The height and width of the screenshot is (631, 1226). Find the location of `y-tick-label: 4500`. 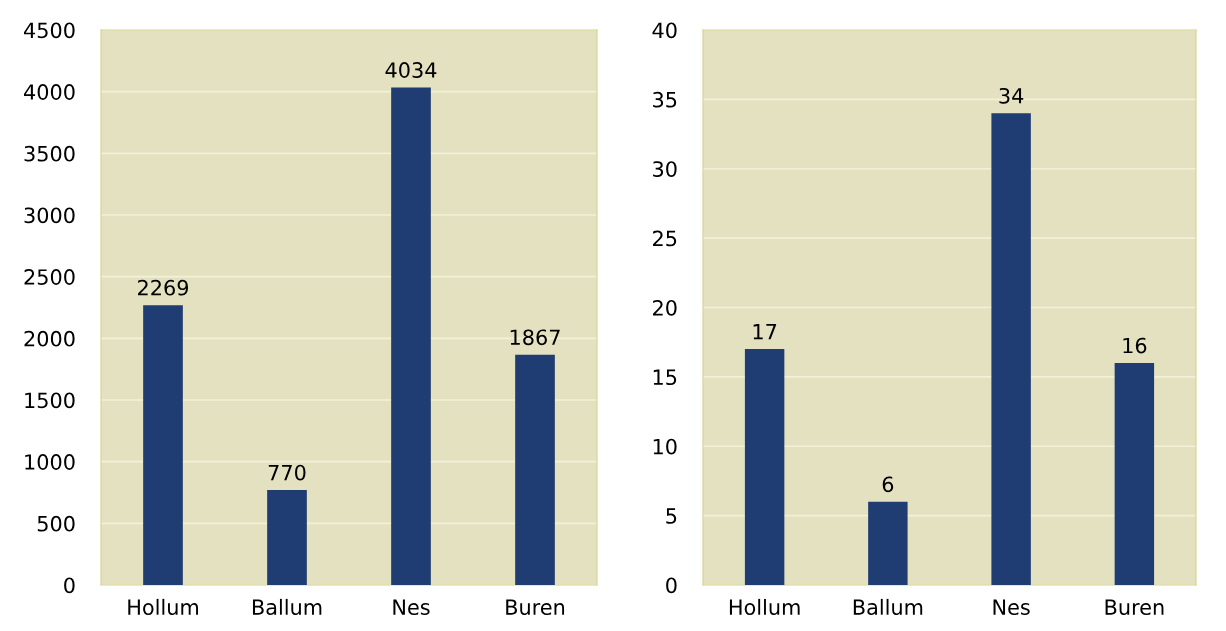

y-tick-label: 4500 is located at coordinates (49, 30).